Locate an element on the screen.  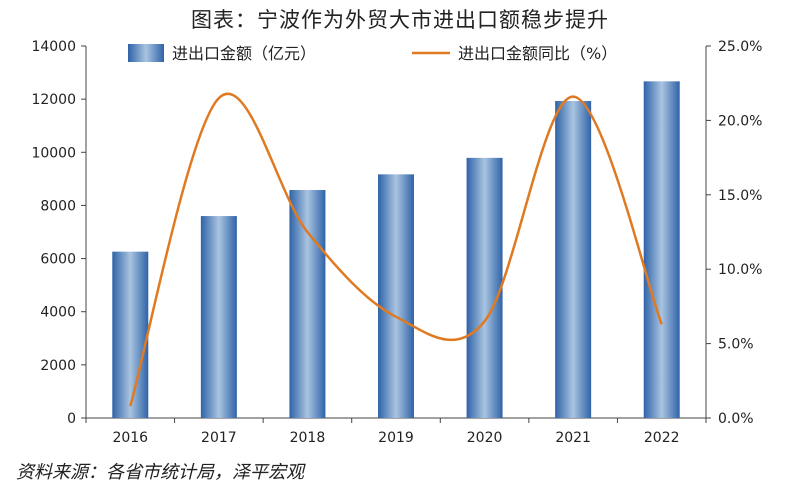
y-left-tick-label: 12000 is located at coordinates (53, 100).